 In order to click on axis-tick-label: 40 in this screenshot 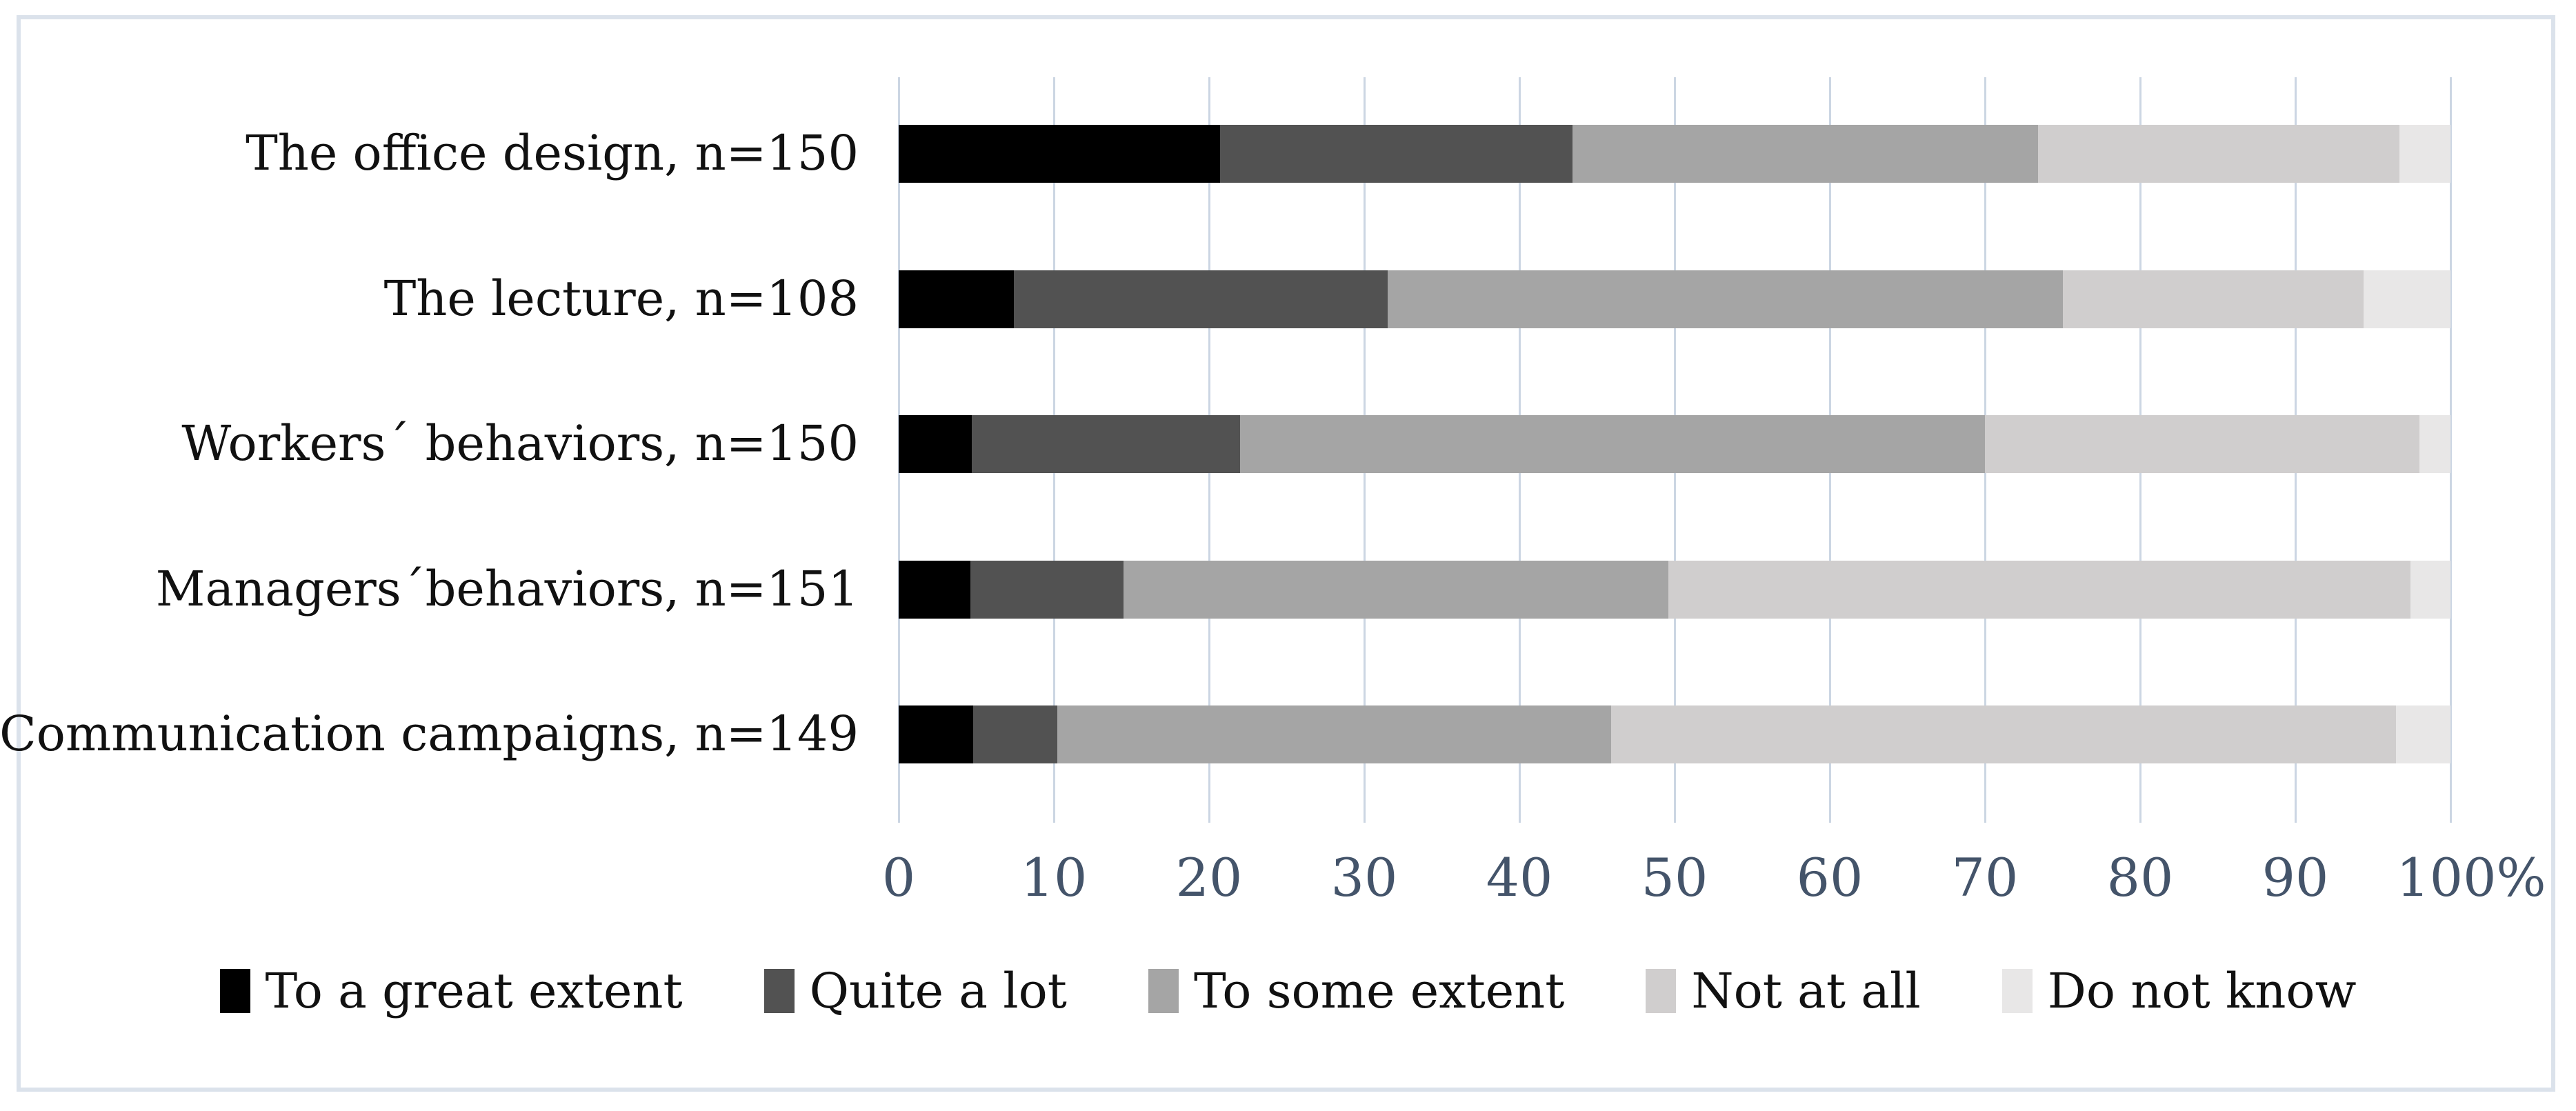, I will do `click(1519, 877)`.